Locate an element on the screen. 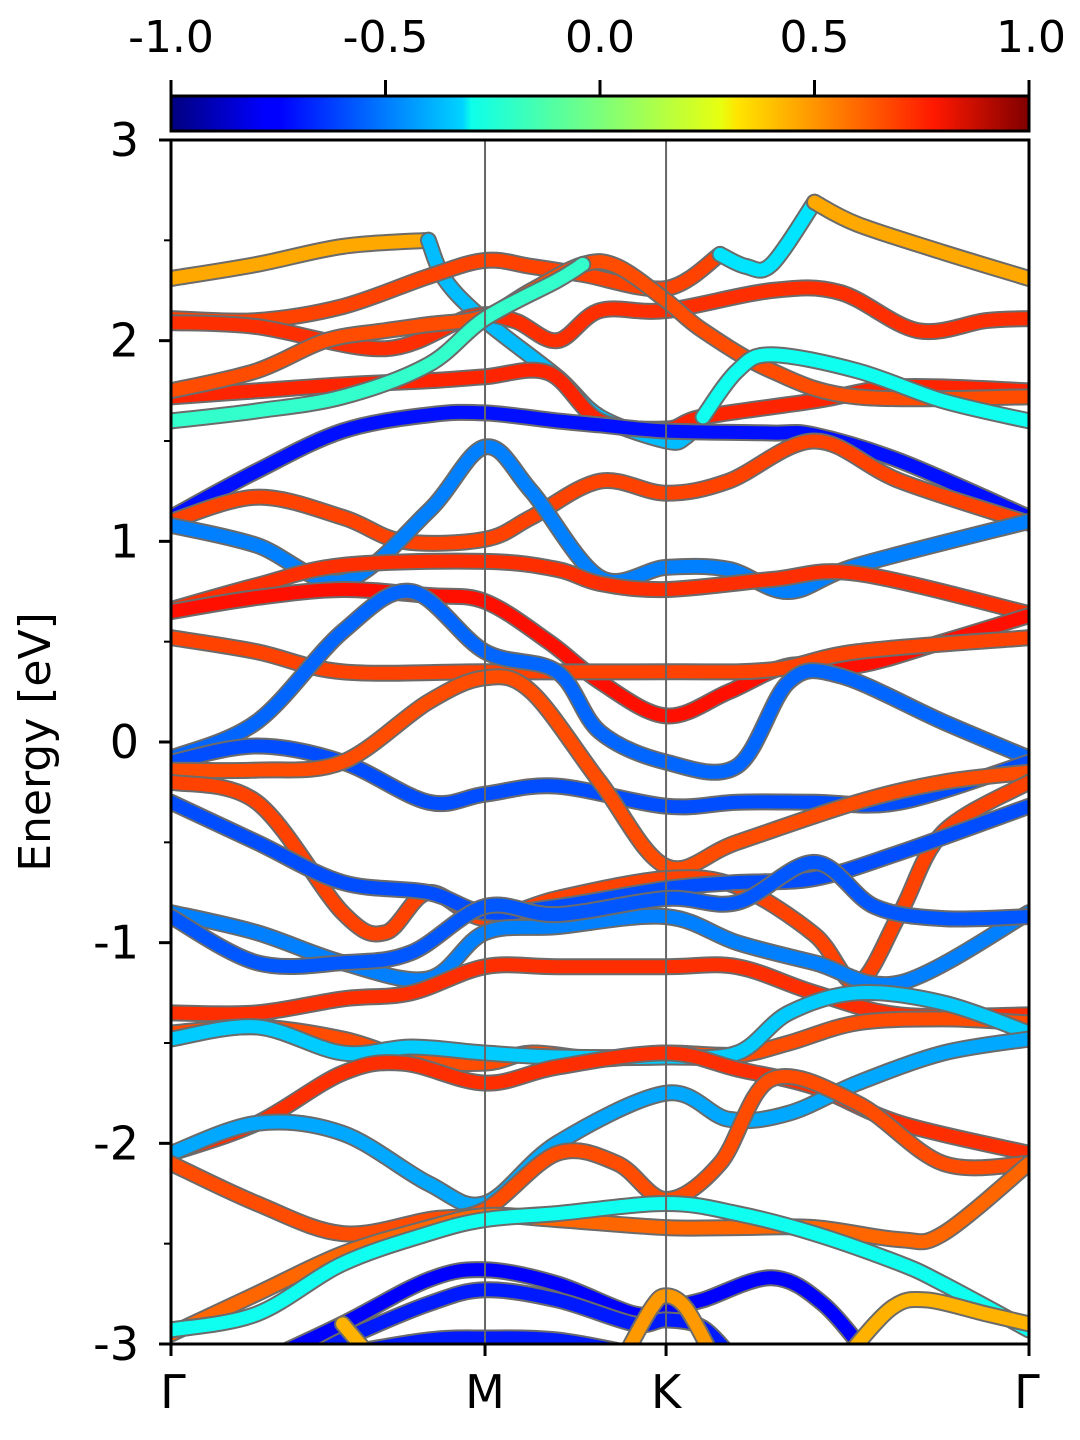  colorbar-tick-label: -0.5 is located at coordinates (386, 37).